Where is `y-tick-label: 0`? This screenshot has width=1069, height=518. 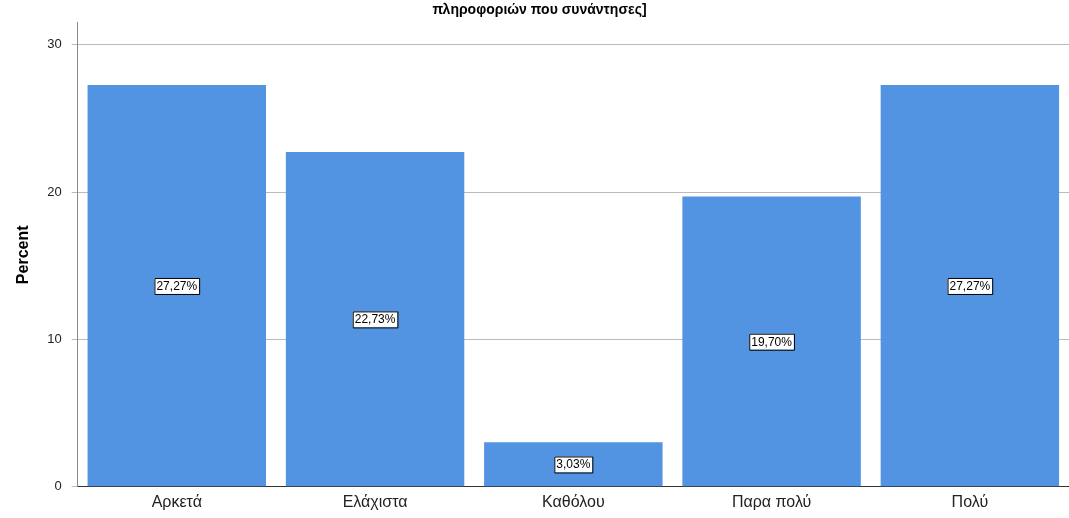
y-tick-label: 0 is located at coordinates (58, 486).